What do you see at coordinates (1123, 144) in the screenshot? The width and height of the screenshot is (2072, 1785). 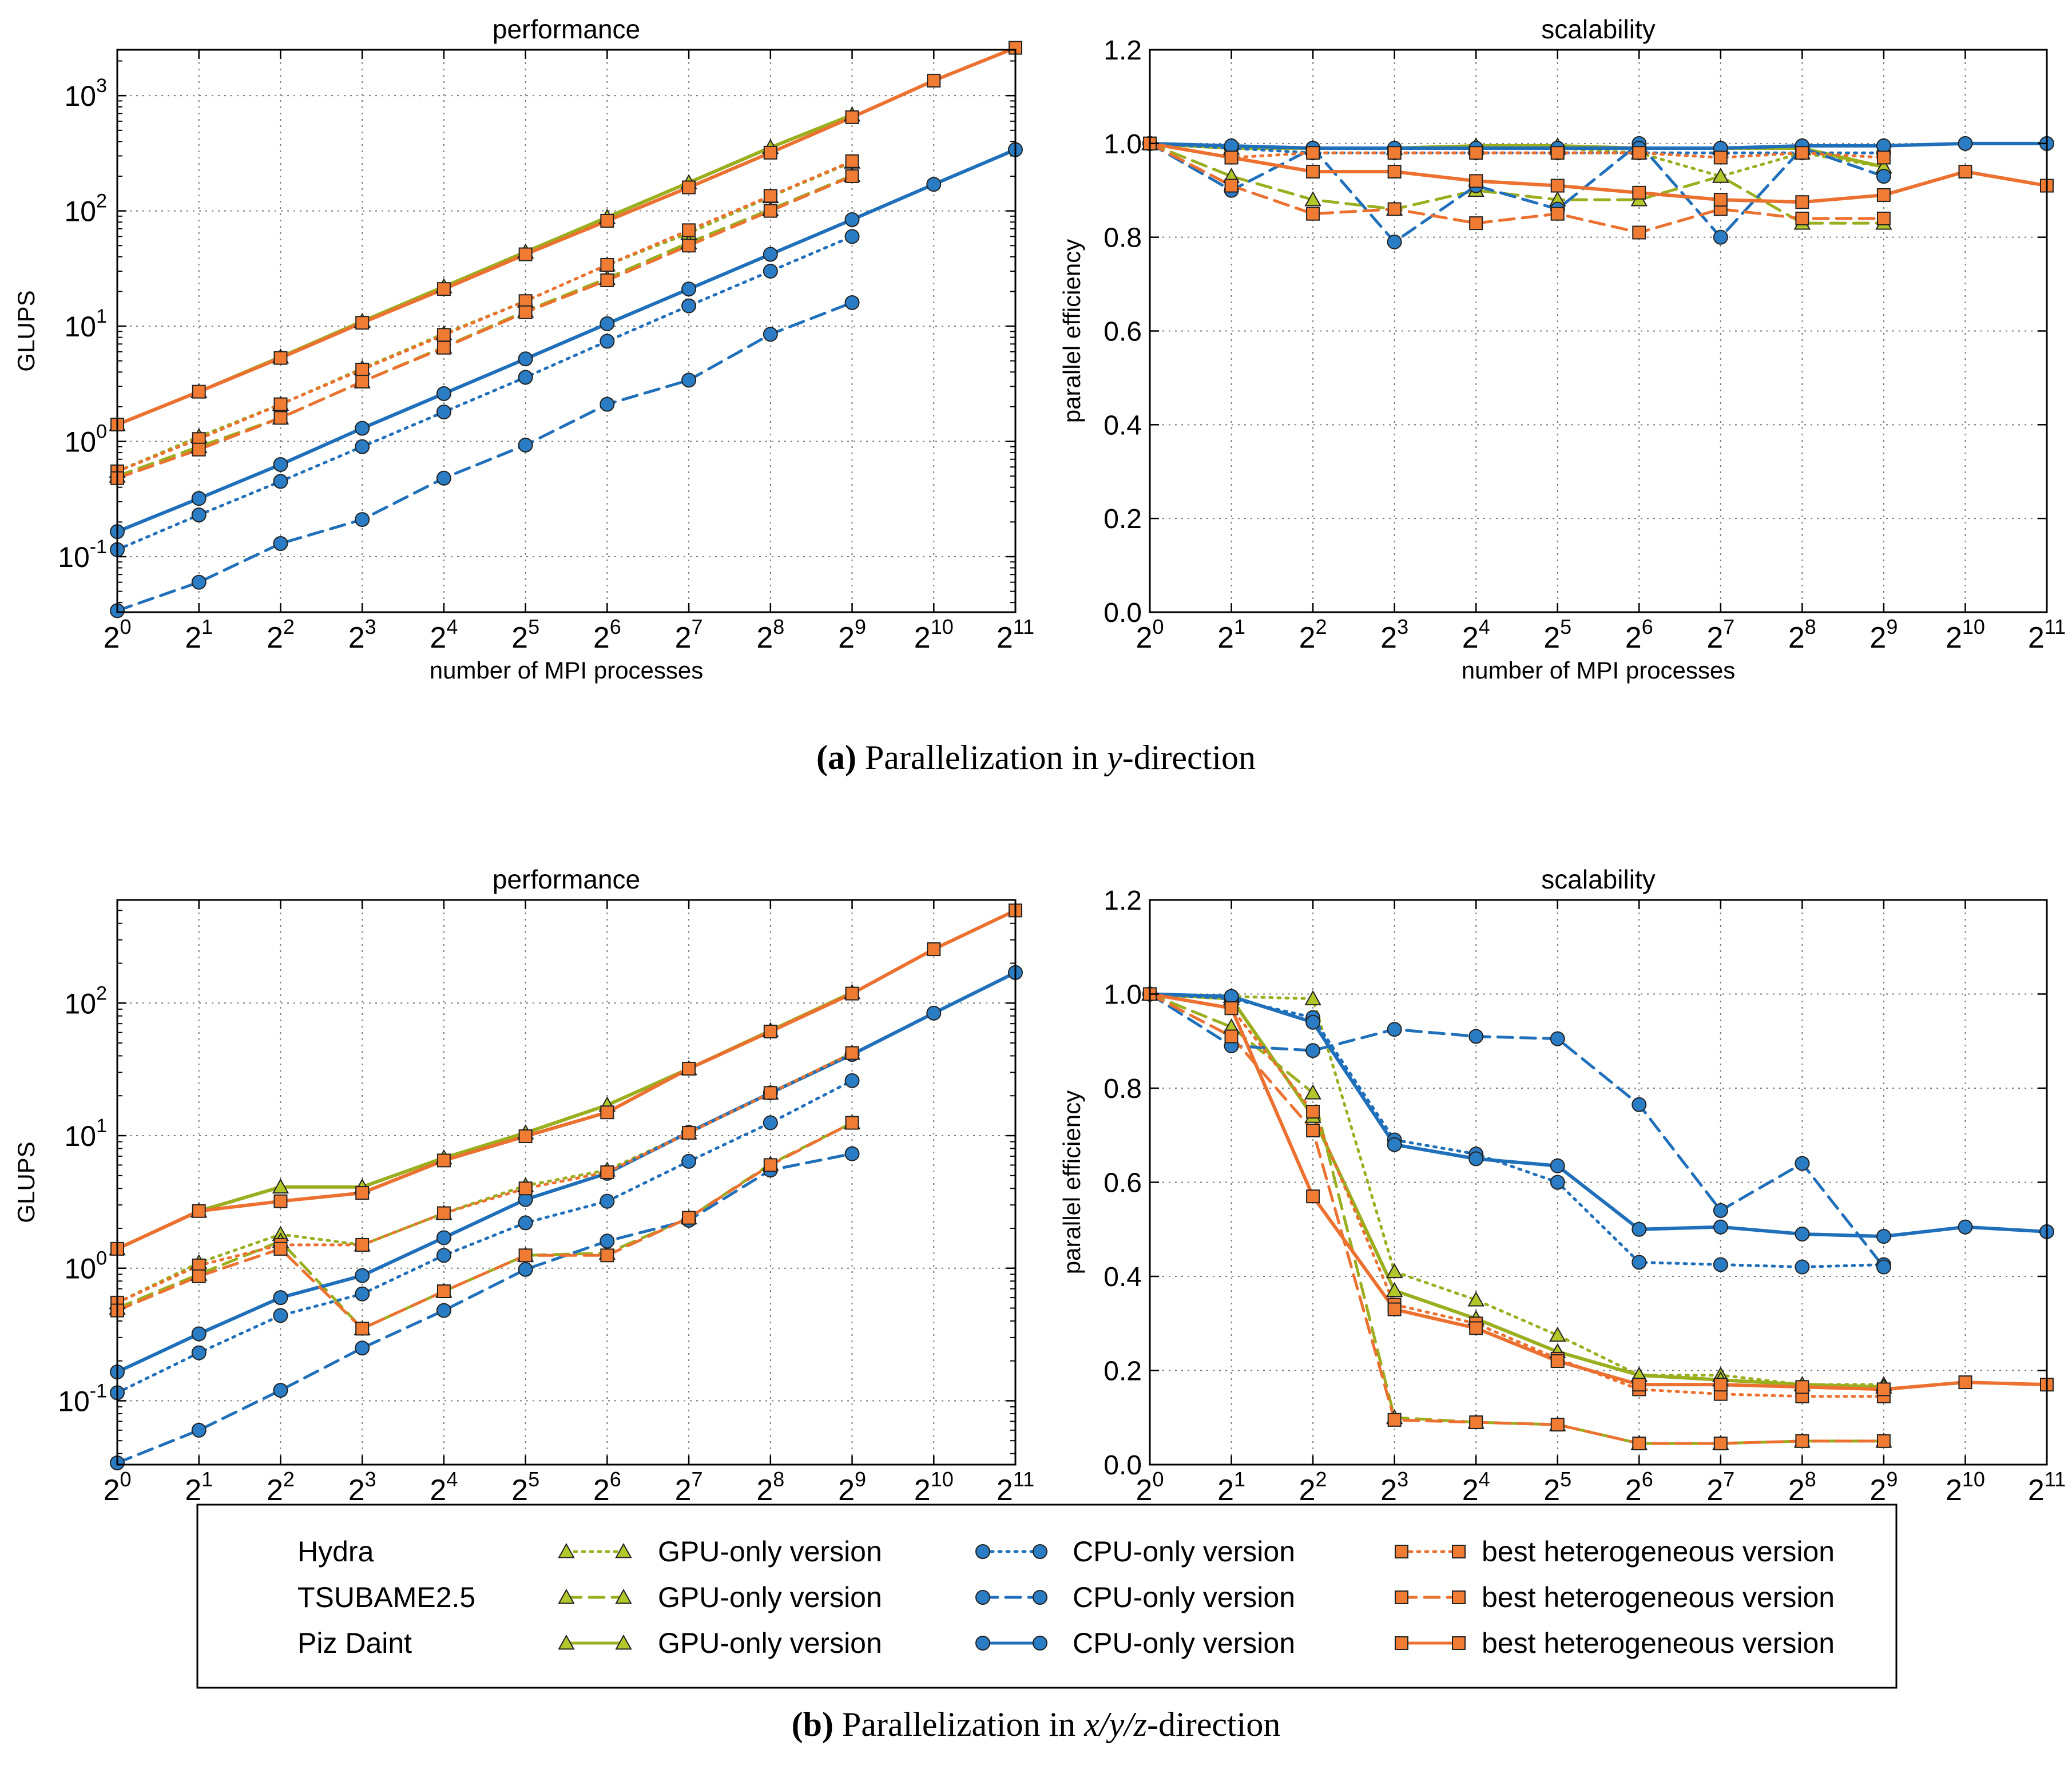 I see `y-tick-label: 1.0` at bounding box center [1123, 144].